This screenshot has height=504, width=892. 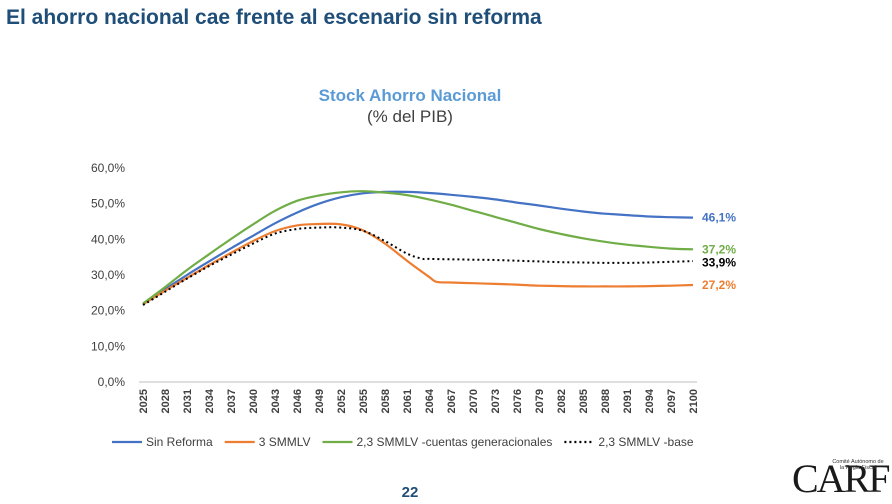 What do you see at coordinates (342, 401) in the screenshot?
I see `x-tick-label: 2052` at bounding box center [342, 401].